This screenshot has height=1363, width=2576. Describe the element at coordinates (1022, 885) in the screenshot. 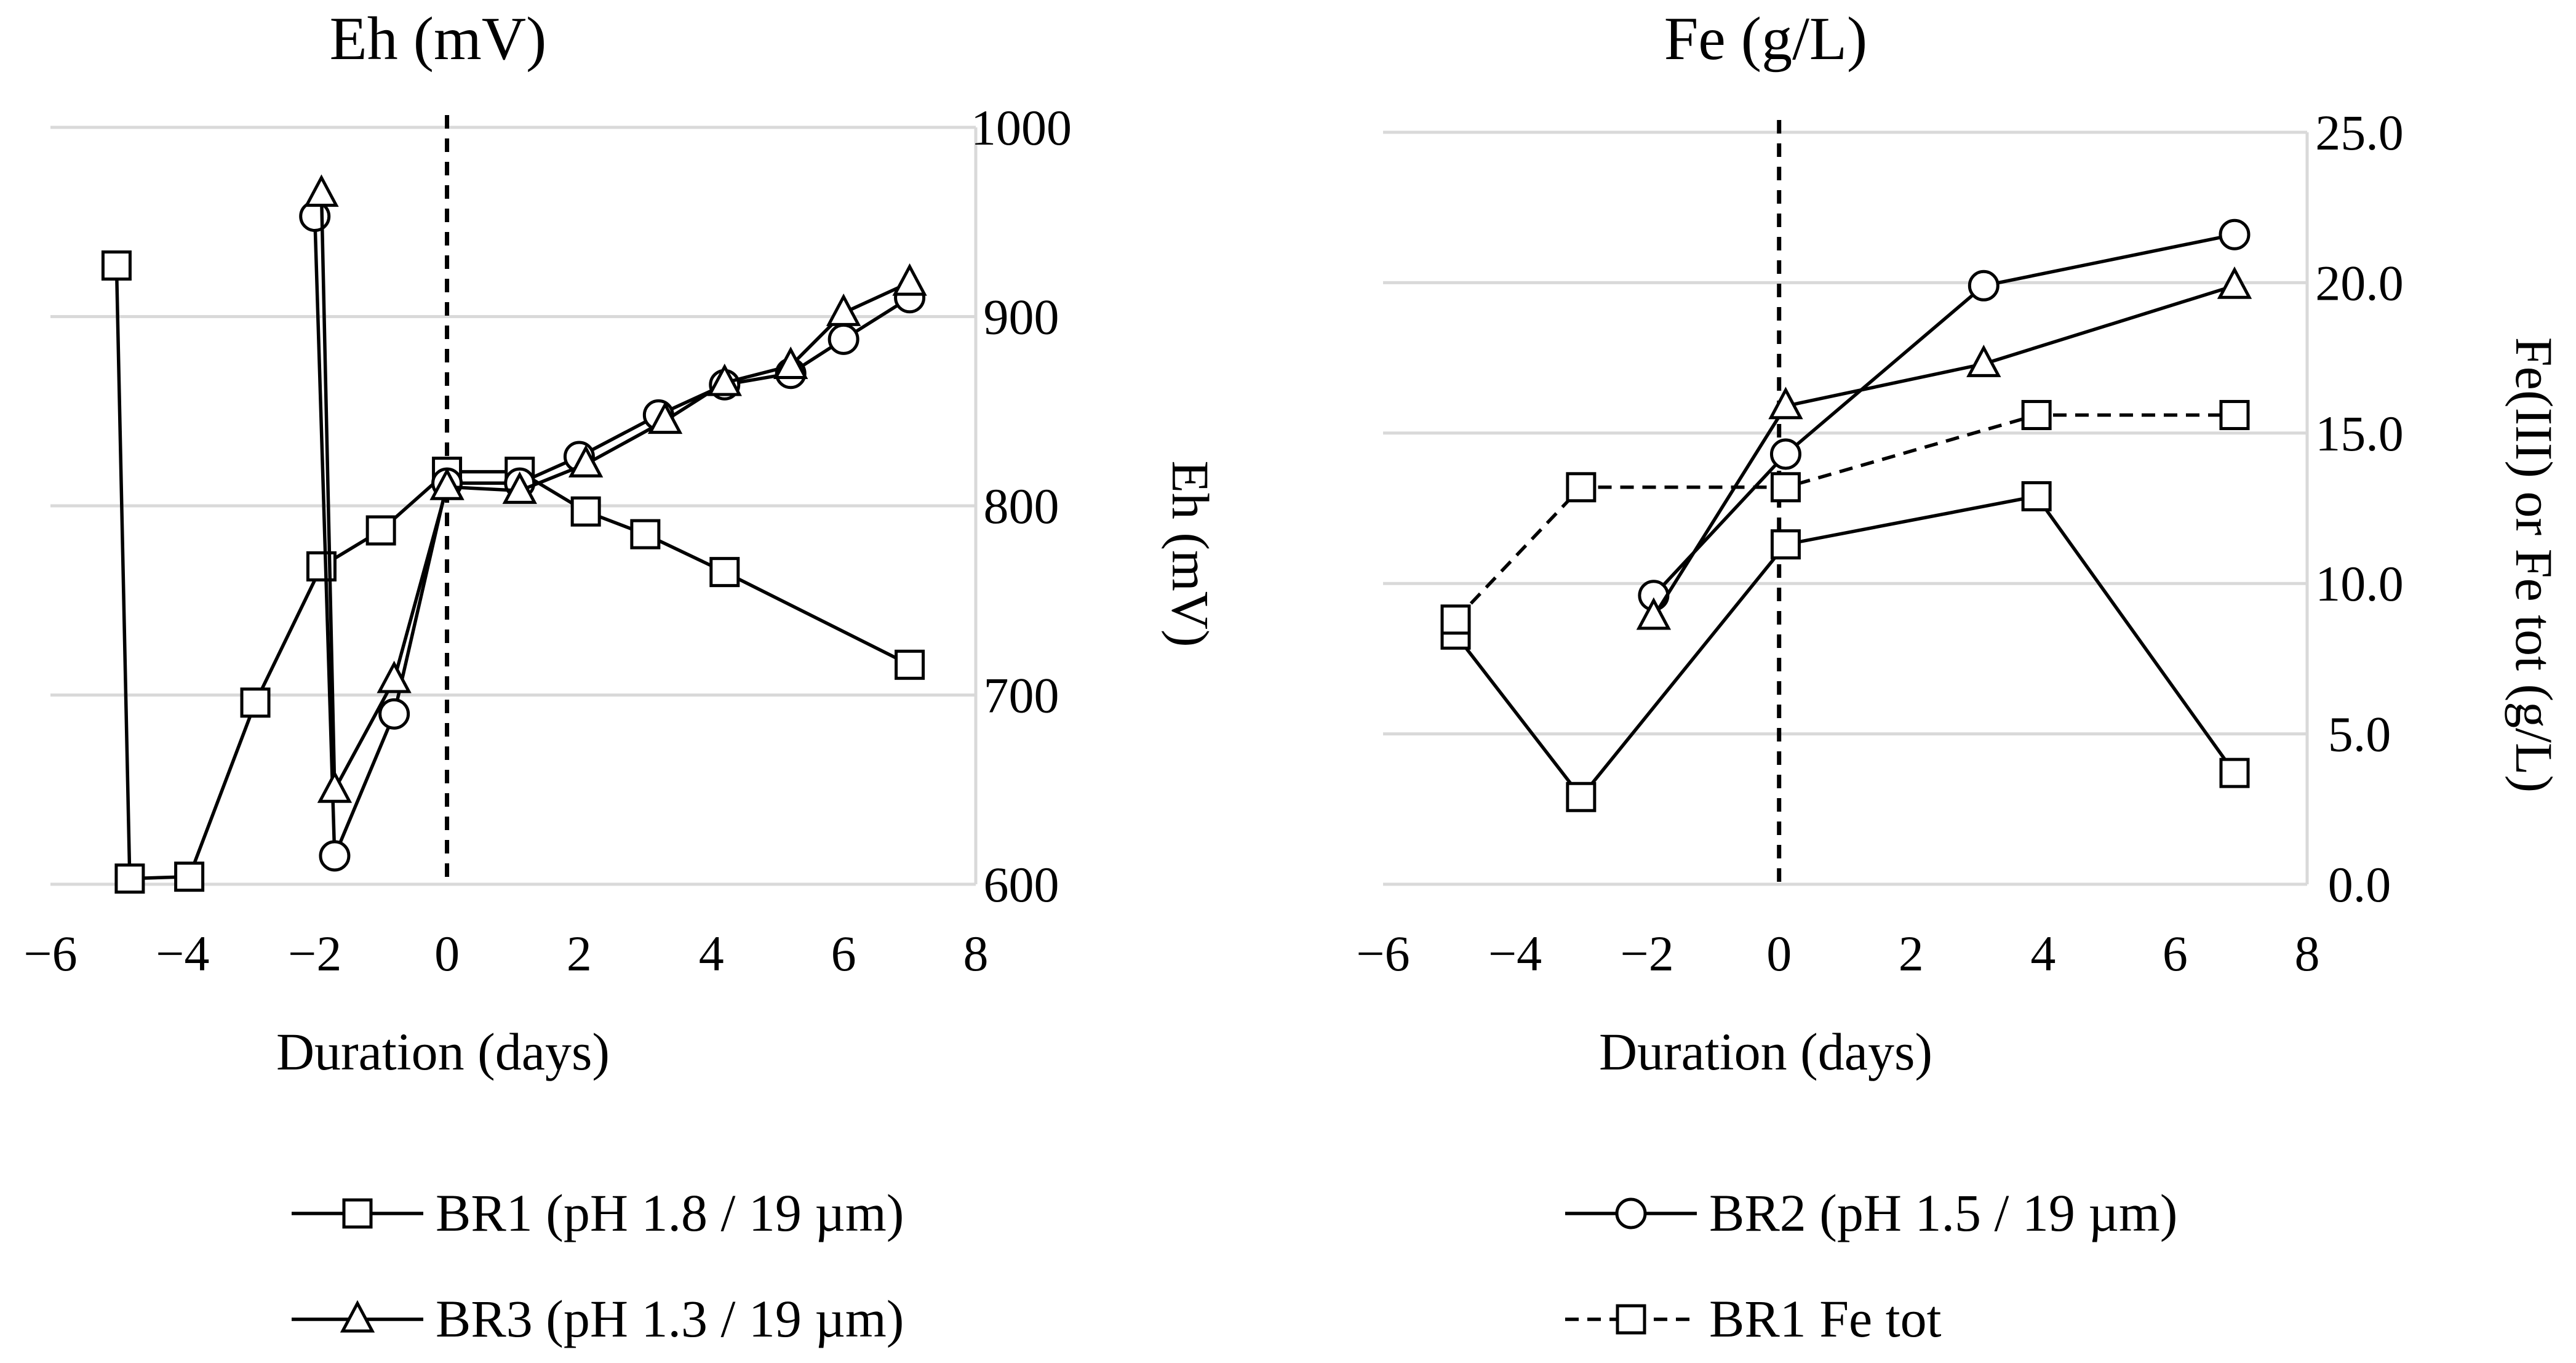

I see `eh-y-tick-label: 600` at that location.